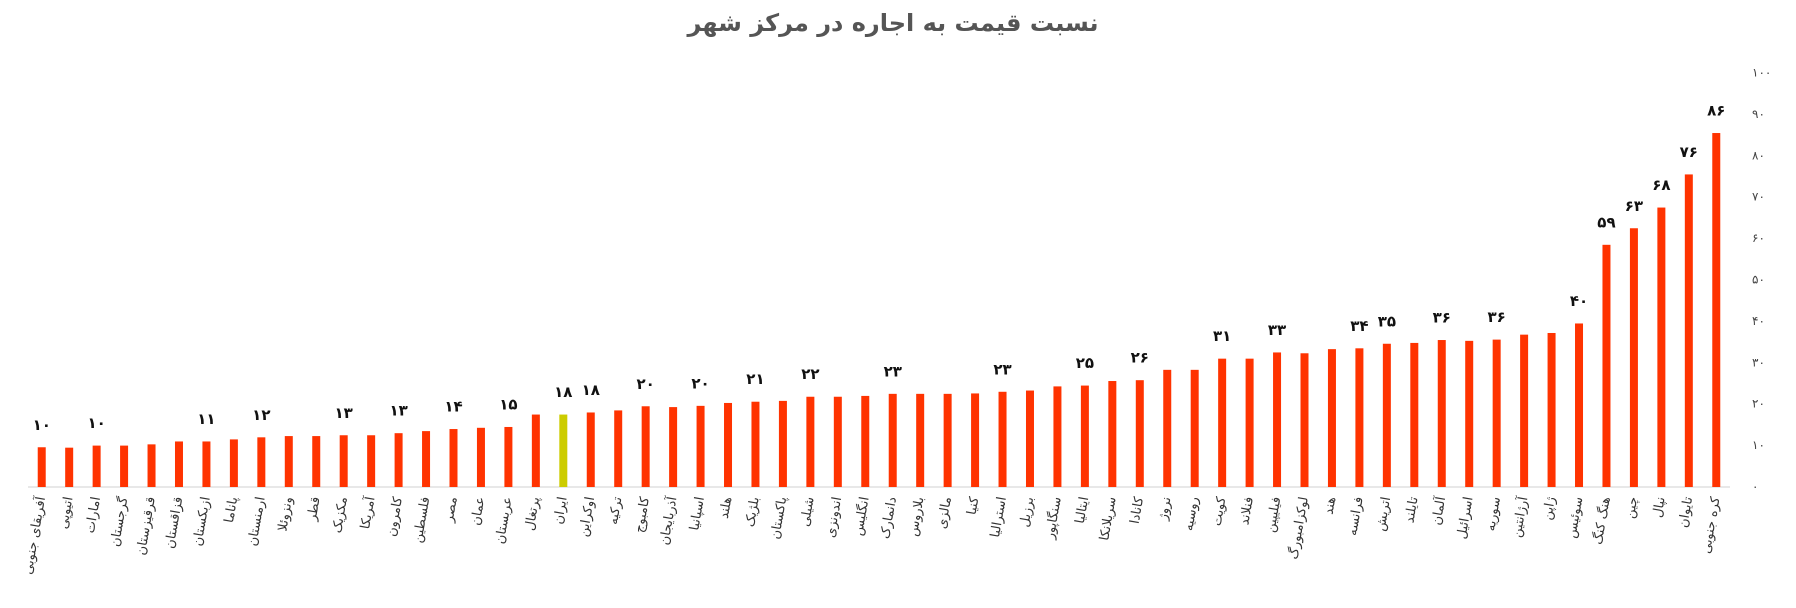 This screenshot has height=608, width=1796. Describe the element at coordinates (591, 390) in the screenshot. I see `value-label: ۱۸` at that location.